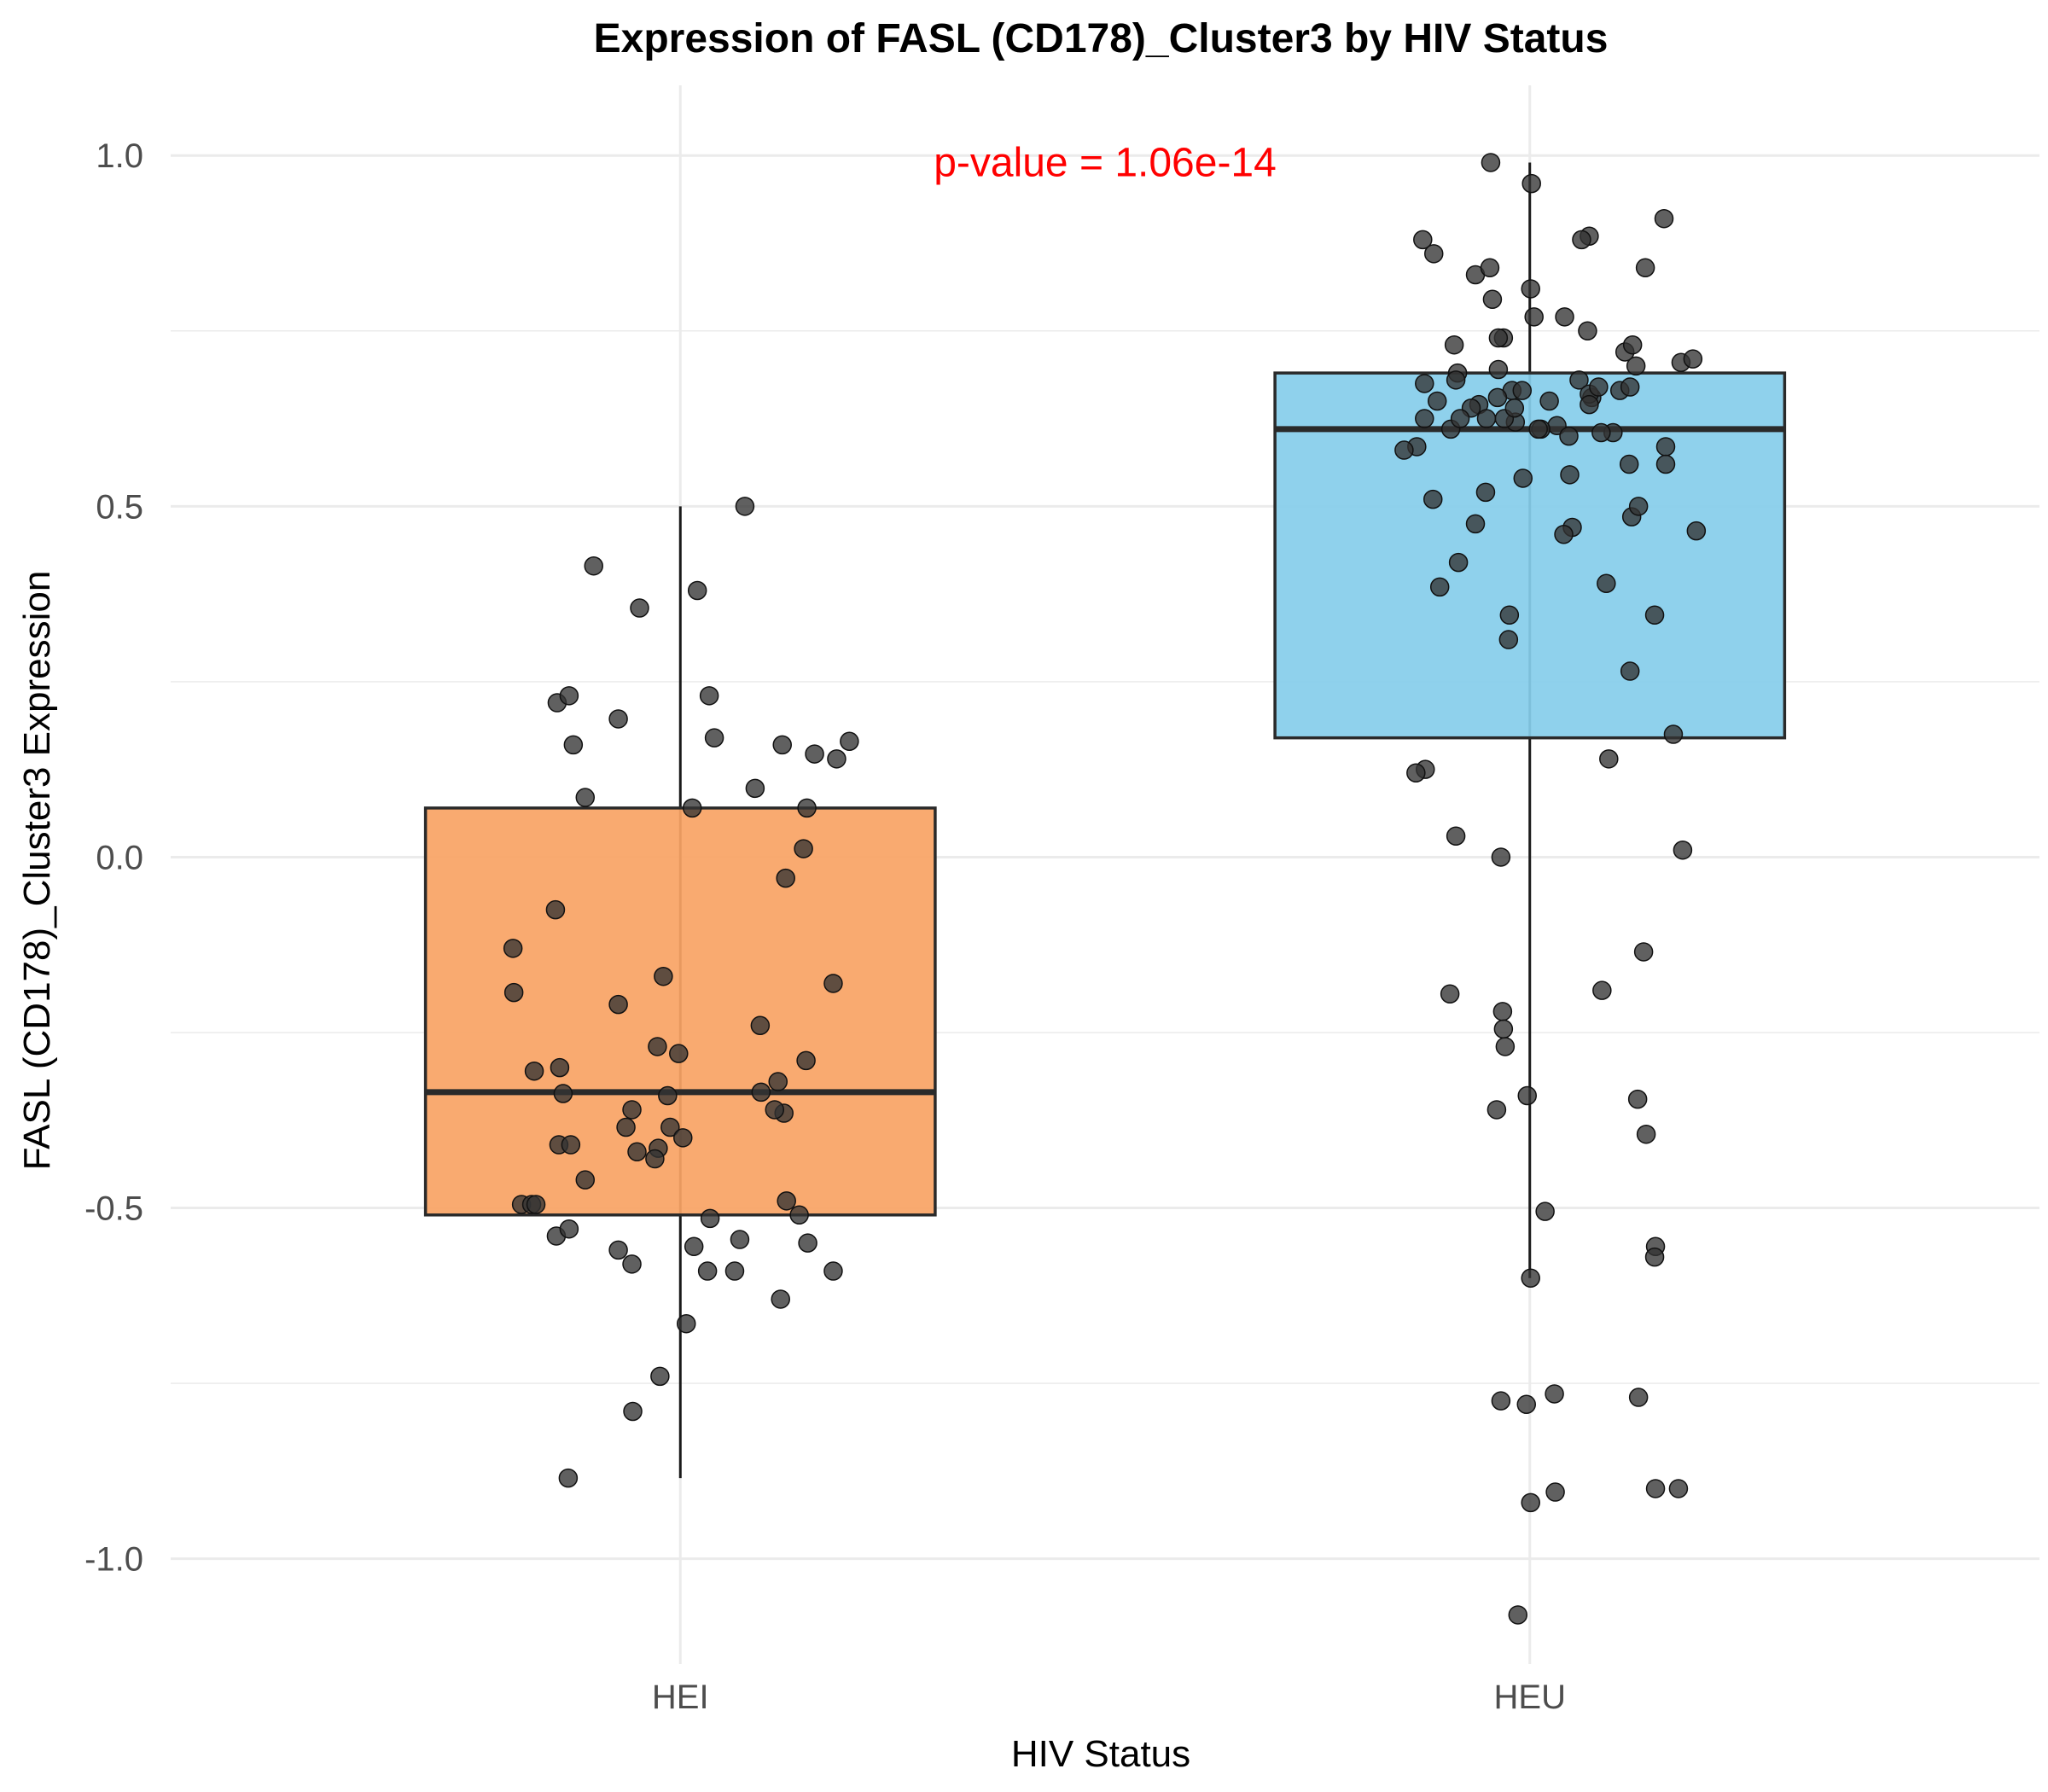  Describe the element at coordinates (1530, 1697) in the screenshot. I see `x-tick-label: HEU` at that location.